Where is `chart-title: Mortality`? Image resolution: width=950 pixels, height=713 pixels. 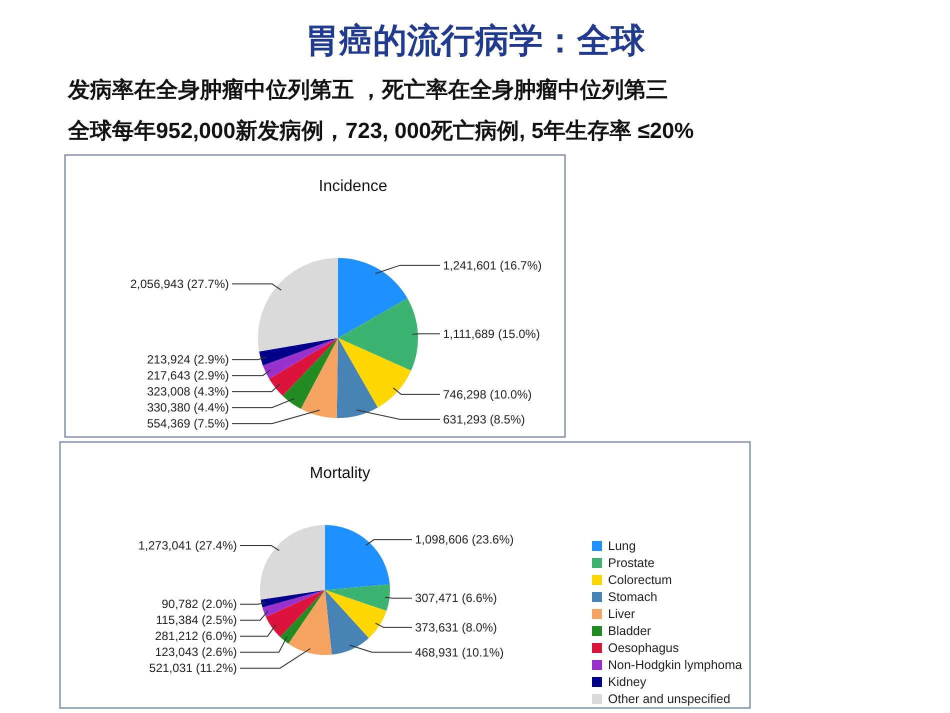
chart-title: Mortality is located at coordinates (340, 473).